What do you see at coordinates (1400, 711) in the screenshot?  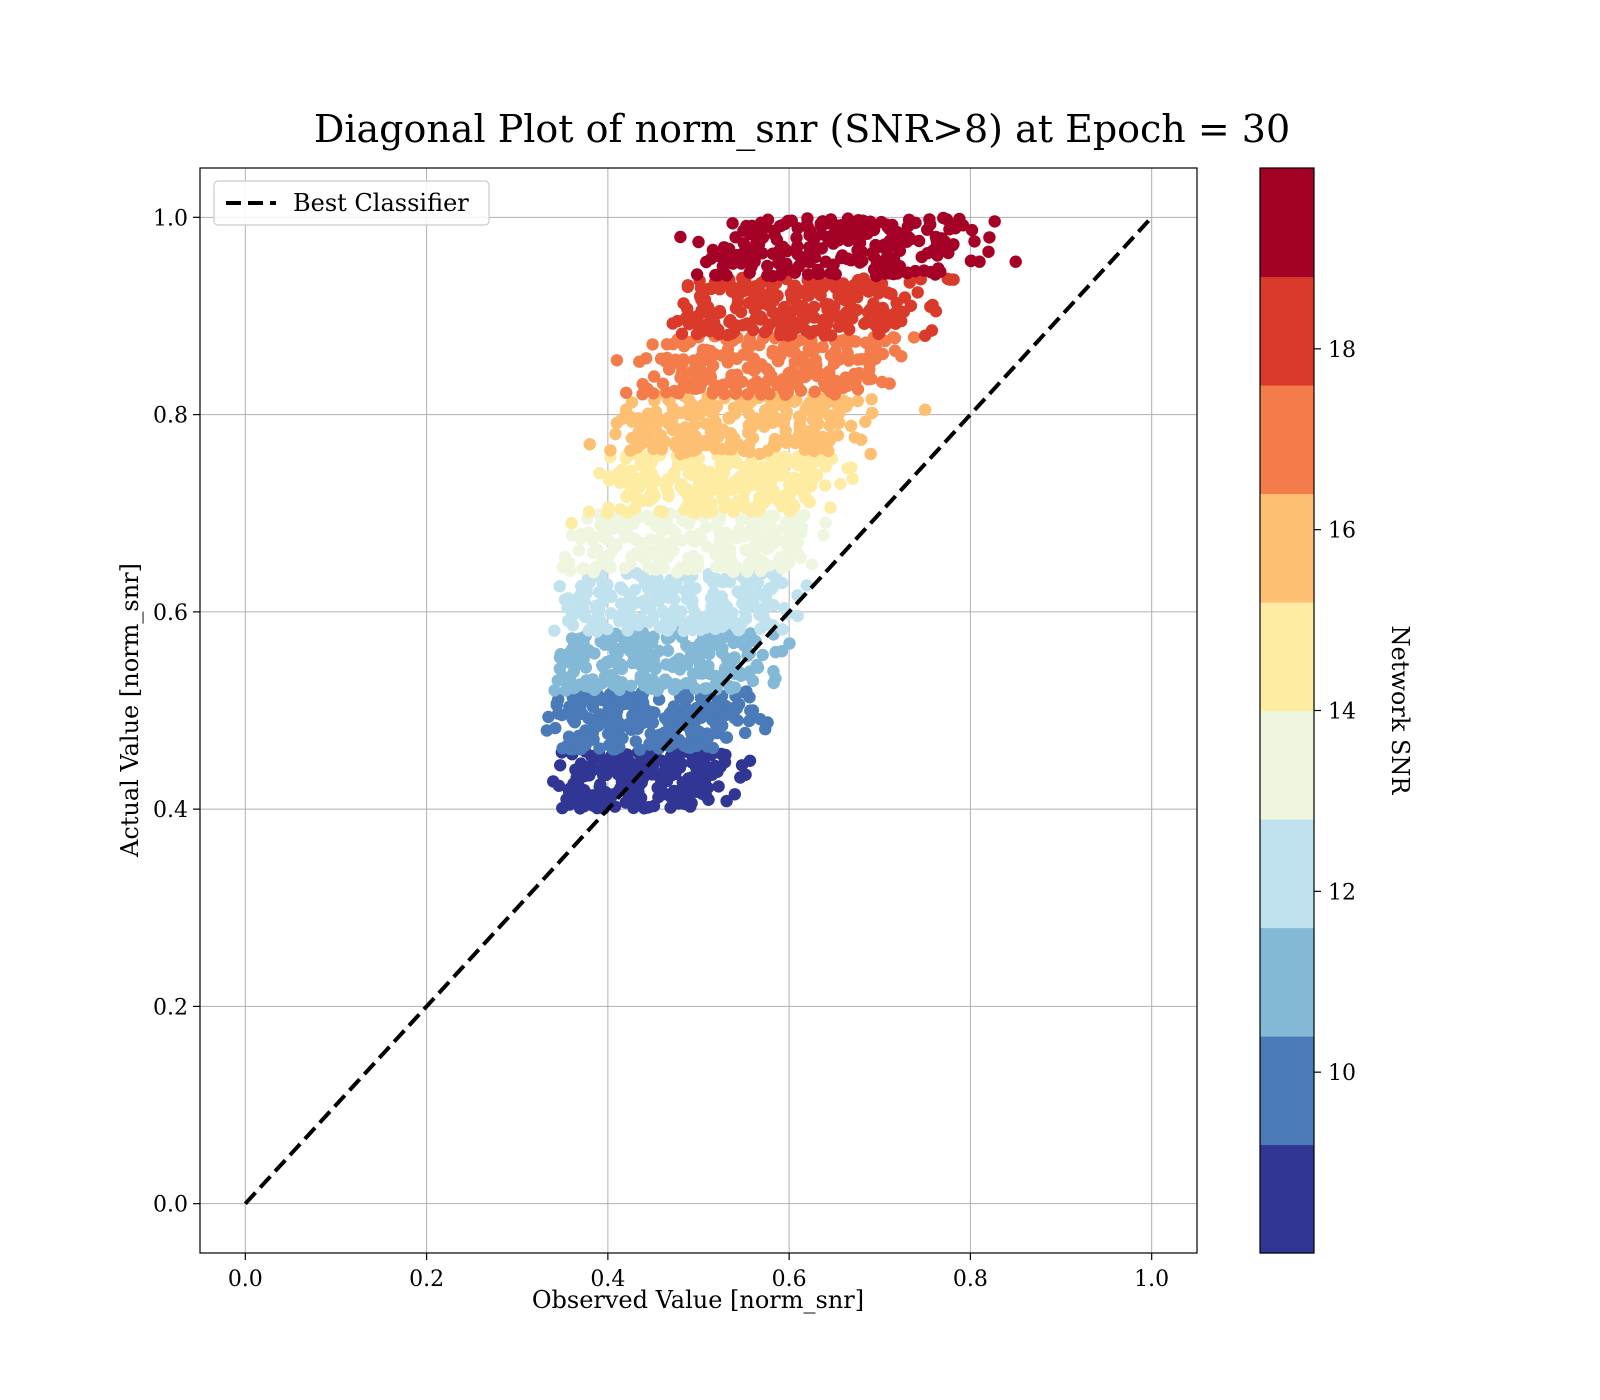 I see `colorbar-label: Network SNR` at bounding box center [1400, 711].